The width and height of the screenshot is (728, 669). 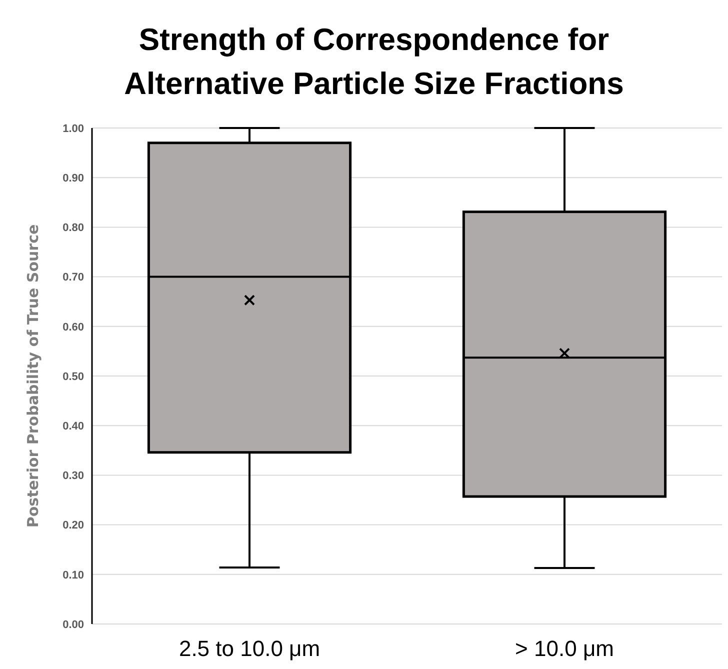 I want to click on y-tick-label: 0.00, so click(x=73, y=624).